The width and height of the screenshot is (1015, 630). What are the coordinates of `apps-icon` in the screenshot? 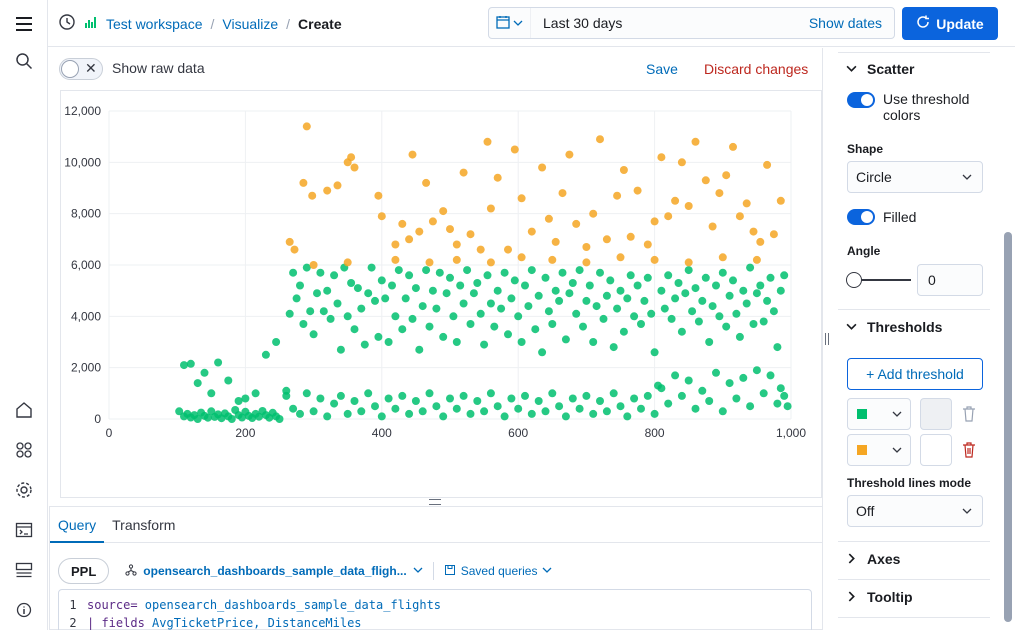 It's located at (24, 450).